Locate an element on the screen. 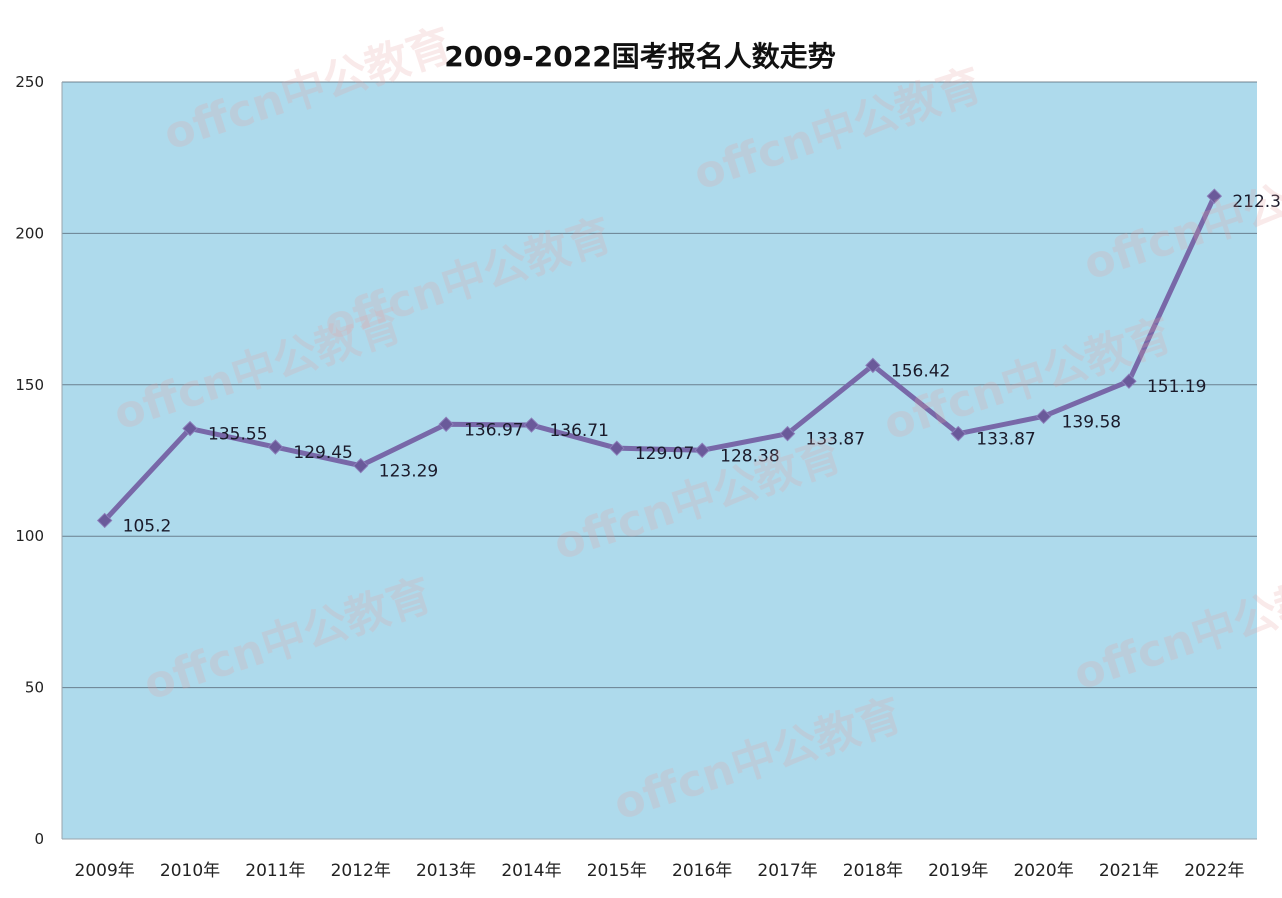  data-label: 139.58 is located at coordinates (1091, 422).